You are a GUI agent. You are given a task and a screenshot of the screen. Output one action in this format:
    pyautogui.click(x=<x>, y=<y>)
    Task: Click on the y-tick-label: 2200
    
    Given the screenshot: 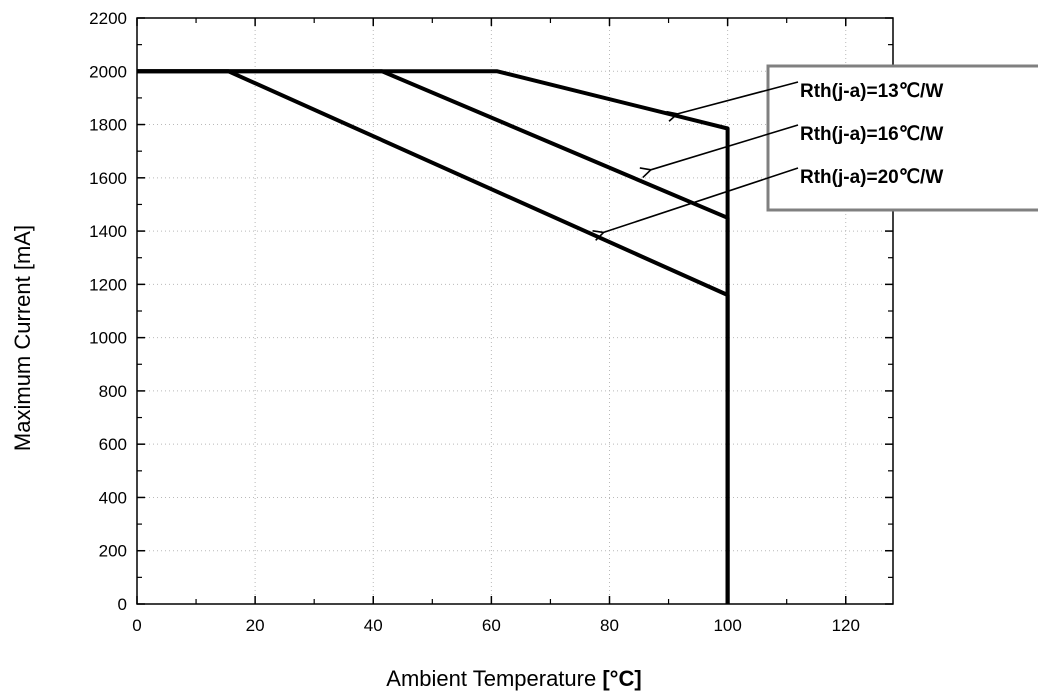 What is the action you would take?
    pyautogui.click(x=108, y=18)
    